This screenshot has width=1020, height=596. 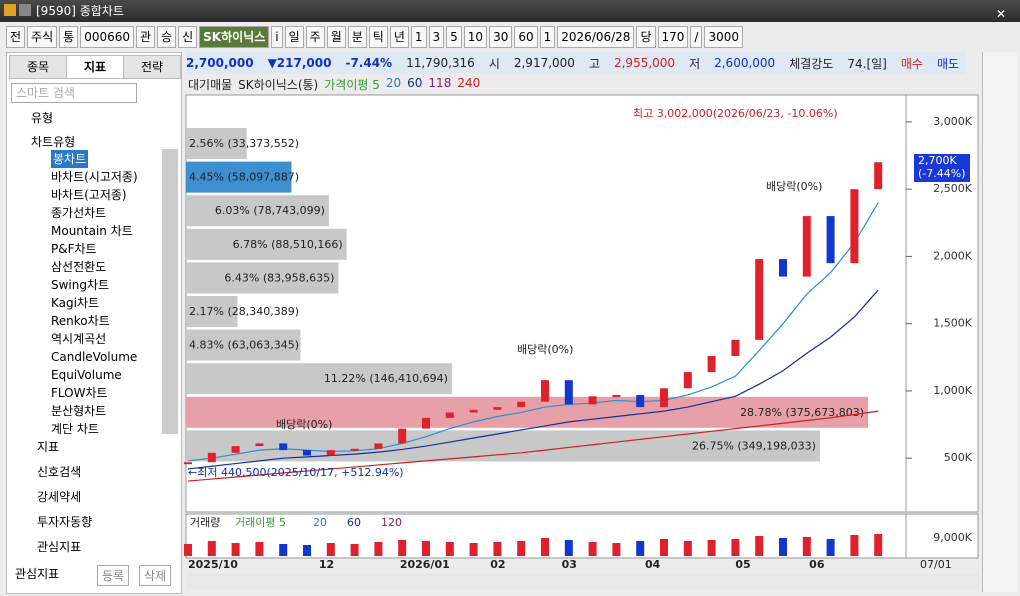 What do you see at coordinates (501, 37) in the screenshot?
I see `toolbar-item: 30` at bounding box center [501, 37].